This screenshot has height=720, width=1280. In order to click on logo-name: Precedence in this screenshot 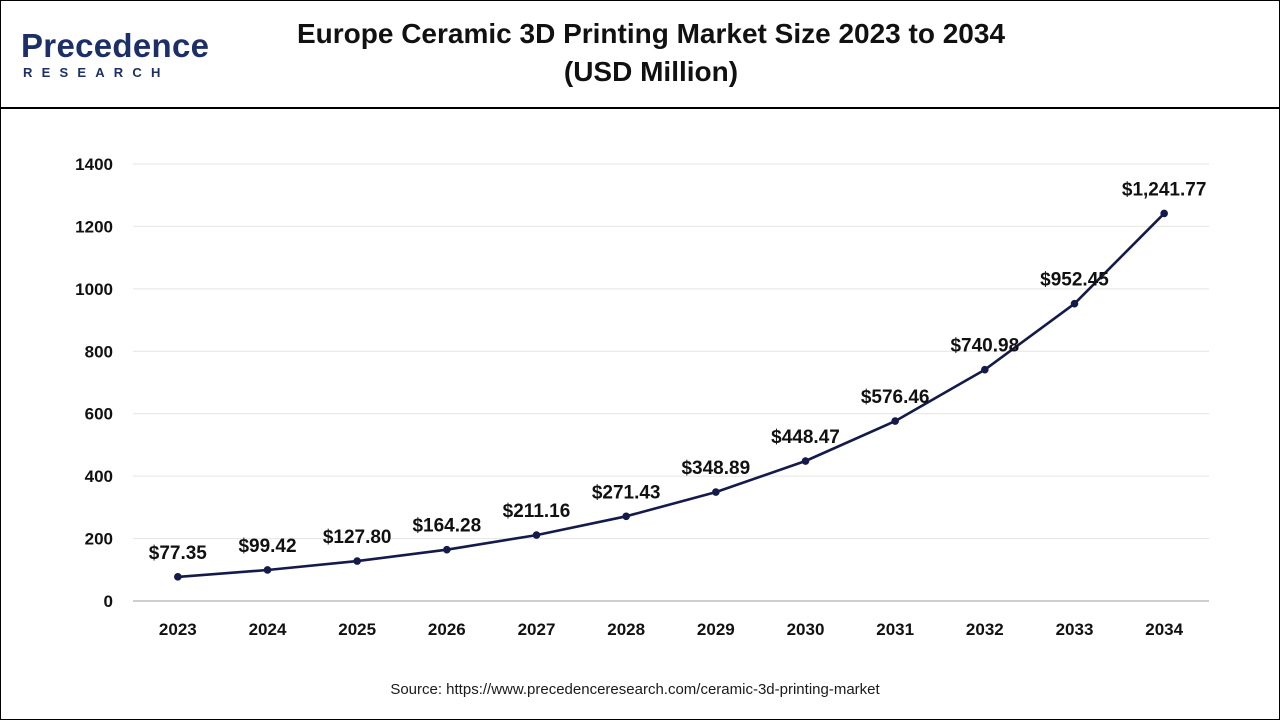, I will do `click(115, 45)`.